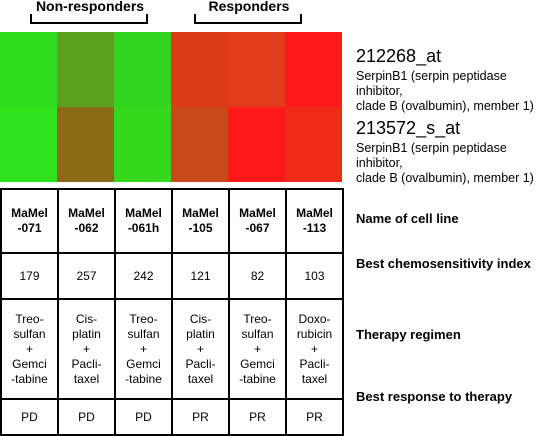 This screenshot has height=436, width=550. I want to click on probe-description-2-line-2: clade B (ovalbumin), member 1), so click(445, 178).